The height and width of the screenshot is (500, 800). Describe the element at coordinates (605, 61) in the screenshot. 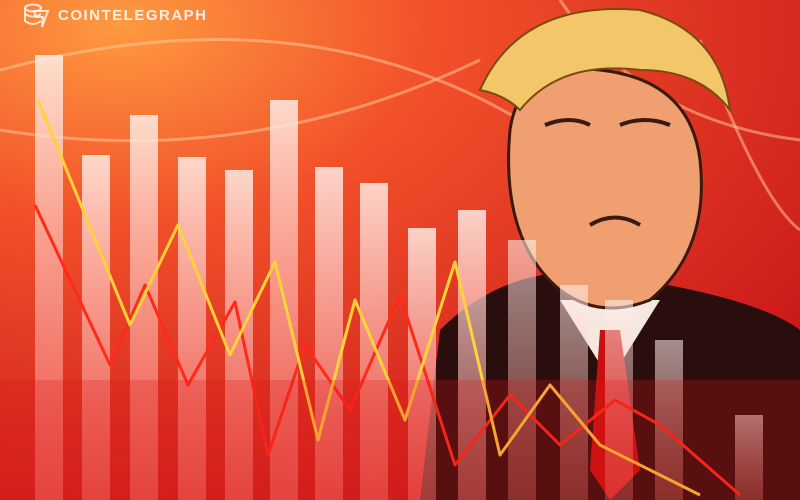

I see `hair` at that location.